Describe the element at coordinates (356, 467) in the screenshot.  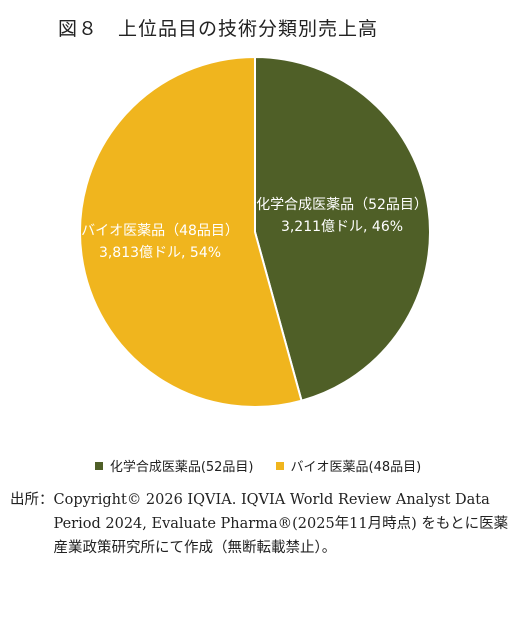
I see `legend-label-bio: バイオ医薬品(48品目)` at that location.